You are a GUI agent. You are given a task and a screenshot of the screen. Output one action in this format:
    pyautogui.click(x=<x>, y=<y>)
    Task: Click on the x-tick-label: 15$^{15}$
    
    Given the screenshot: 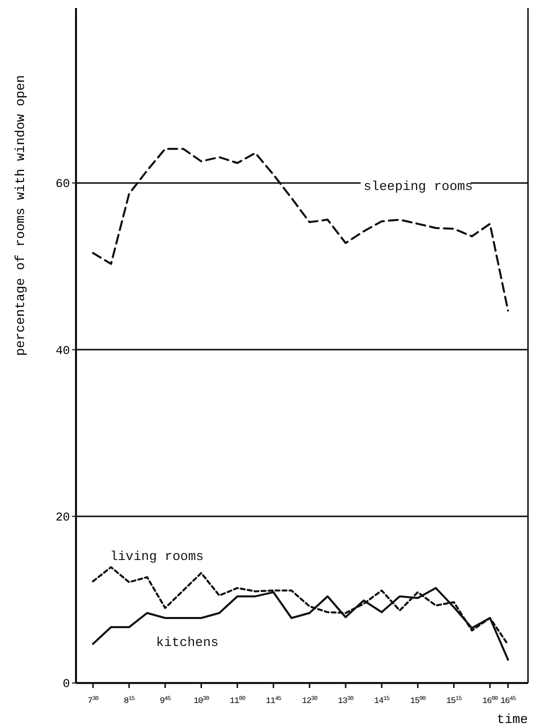 What is the action you would take?
    pyautogui.click(x=454, y=700)
    